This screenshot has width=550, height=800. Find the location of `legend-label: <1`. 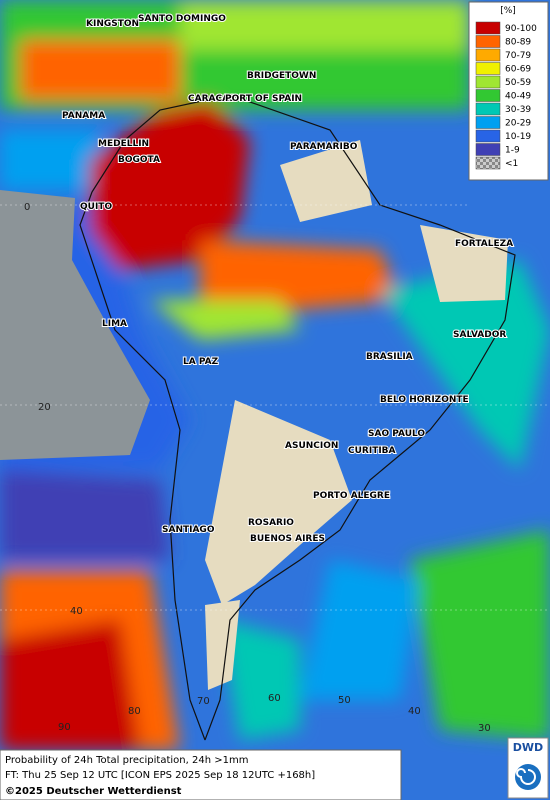

legend-label: <1 is located at coordinates (511, 164).